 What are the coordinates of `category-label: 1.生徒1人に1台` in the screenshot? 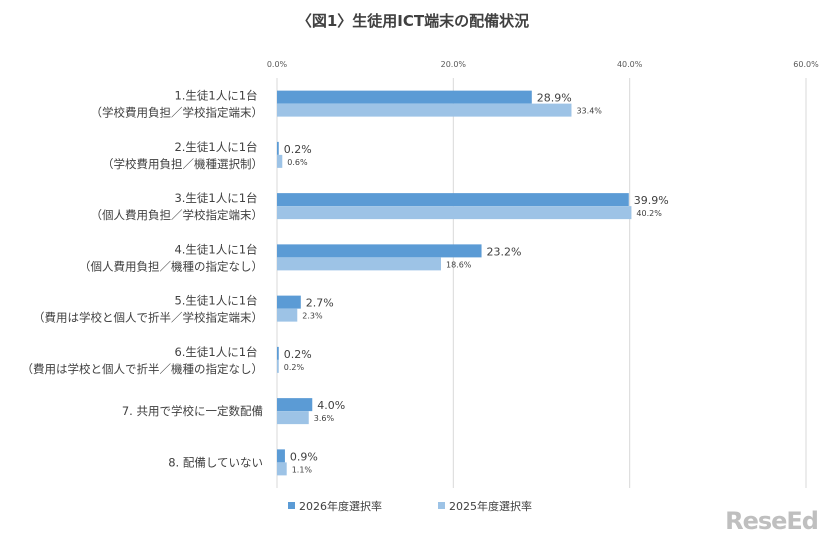 It's located at (215, 96).